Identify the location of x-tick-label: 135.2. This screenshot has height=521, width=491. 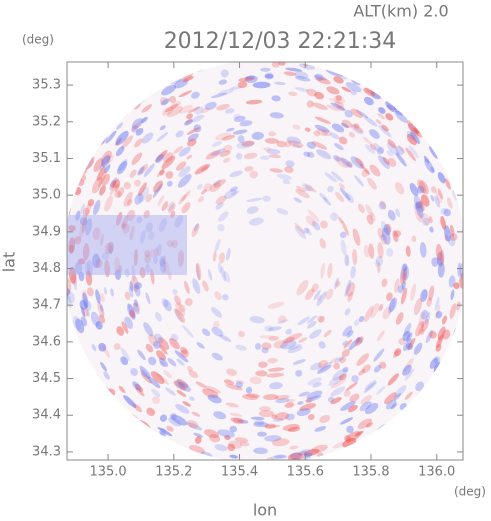
(173, 472).